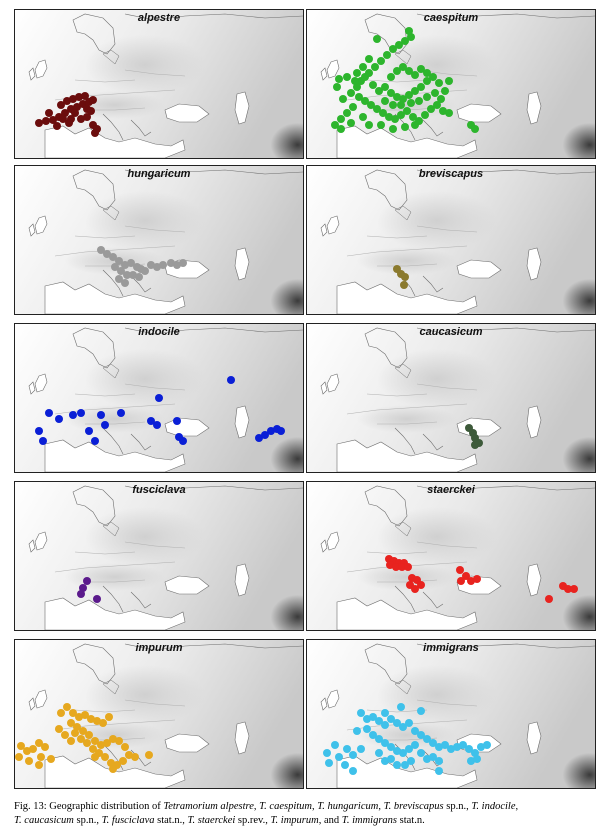 The width and height of the screenshot is (604, 834). I want to click on caption-text: Fig. 13: Geographic distribution of, so click(89, 806).